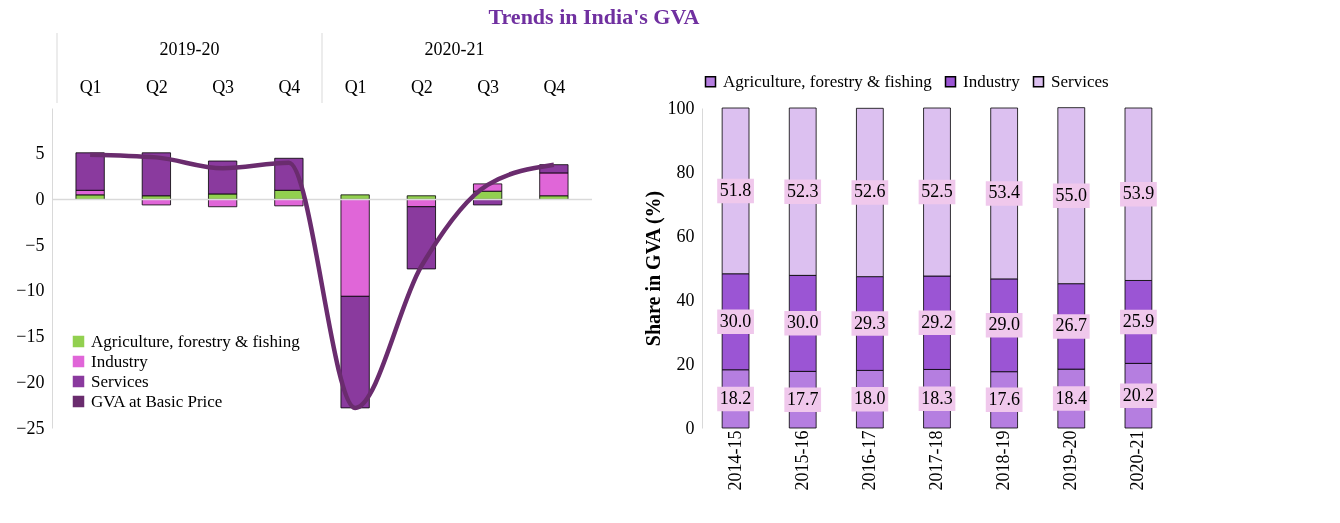 The width and height of the screenshot is (1340, 523). I want to click on data-label: 18.2, so click(735, 397).